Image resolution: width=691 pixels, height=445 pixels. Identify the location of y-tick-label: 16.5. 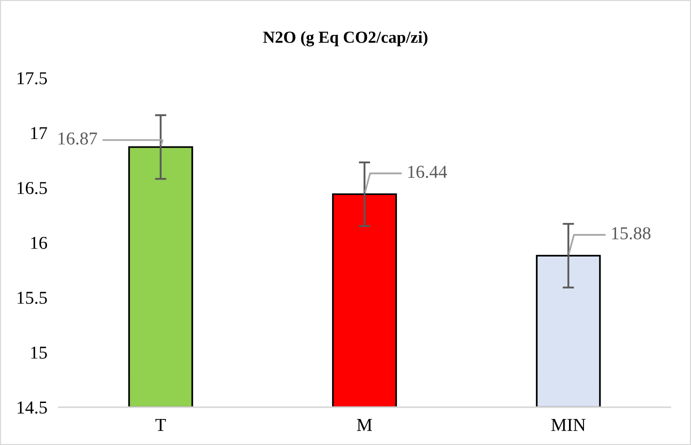
(32, 188).